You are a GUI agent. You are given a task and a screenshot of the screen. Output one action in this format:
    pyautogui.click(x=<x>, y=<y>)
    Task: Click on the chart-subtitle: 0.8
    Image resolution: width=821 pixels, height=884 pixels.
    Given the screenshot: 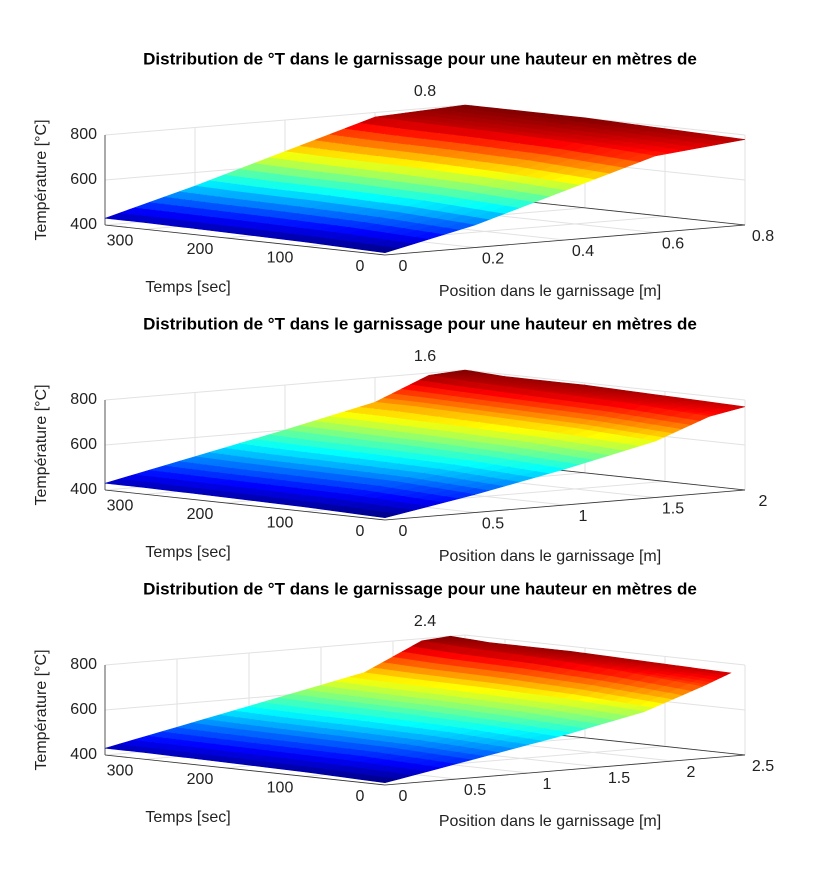 What is the action you would take?
    pyautogui.click(x=425, y=91)
    